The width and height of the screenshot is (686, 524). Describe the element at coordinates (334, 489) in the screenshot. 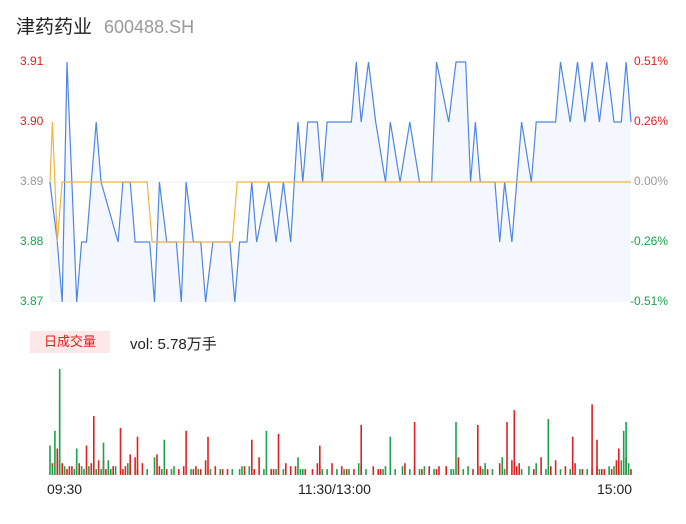

I see `x-tick-midday: 11:30/13:00` at that location.